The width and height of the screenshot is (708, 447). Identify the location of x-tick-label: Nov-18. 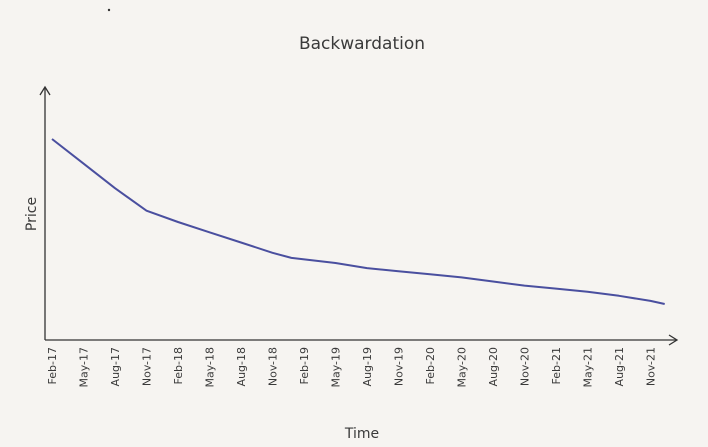
(273, 366).